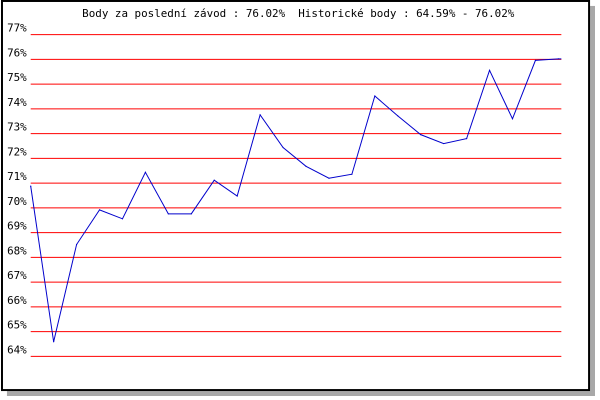 Image resolution: width=600 pixels, height=400 pixels. What do you see at coordinates (300, 393) in the screenshot?
I see `chart-shadow-bottom` at bounding box center [300, 393].